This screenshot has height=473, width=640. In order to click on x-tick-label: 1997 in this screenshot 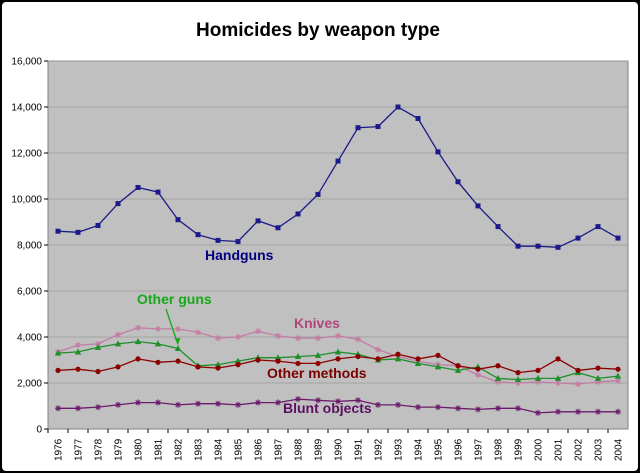, I will do `click(479, 449)`.